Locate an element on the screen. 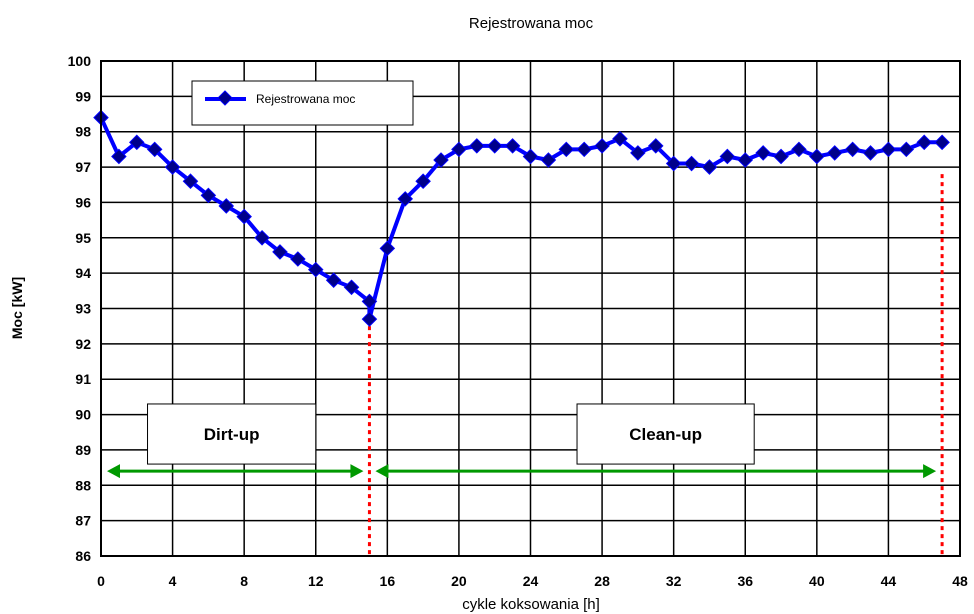 Image resolution: width=974 pixels, height=614 pixels. legend-label: Rejestrowana moc is located at coordinates (305, 99).